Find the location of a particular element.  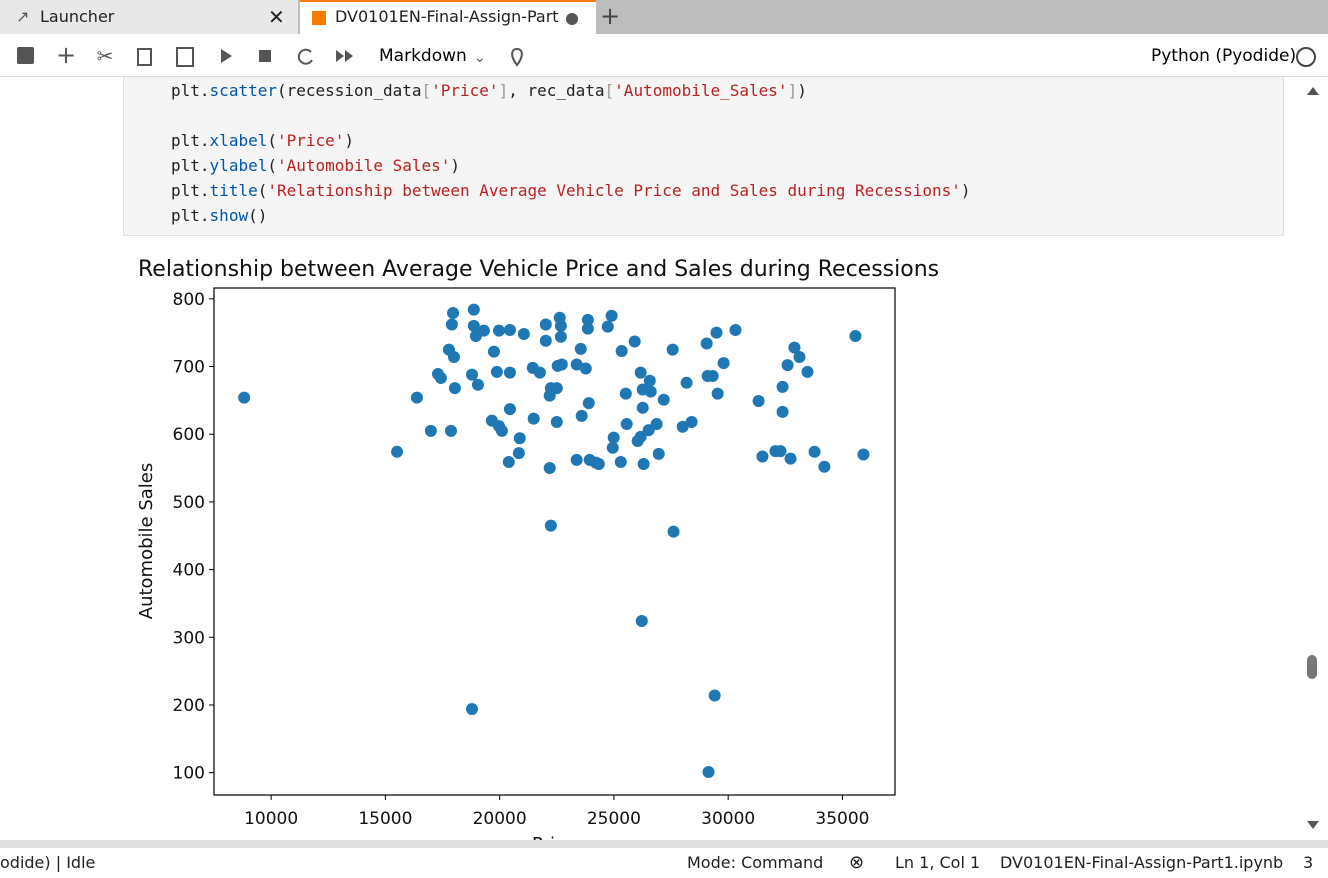

scroll-up is located at coordinates (1313, 91).